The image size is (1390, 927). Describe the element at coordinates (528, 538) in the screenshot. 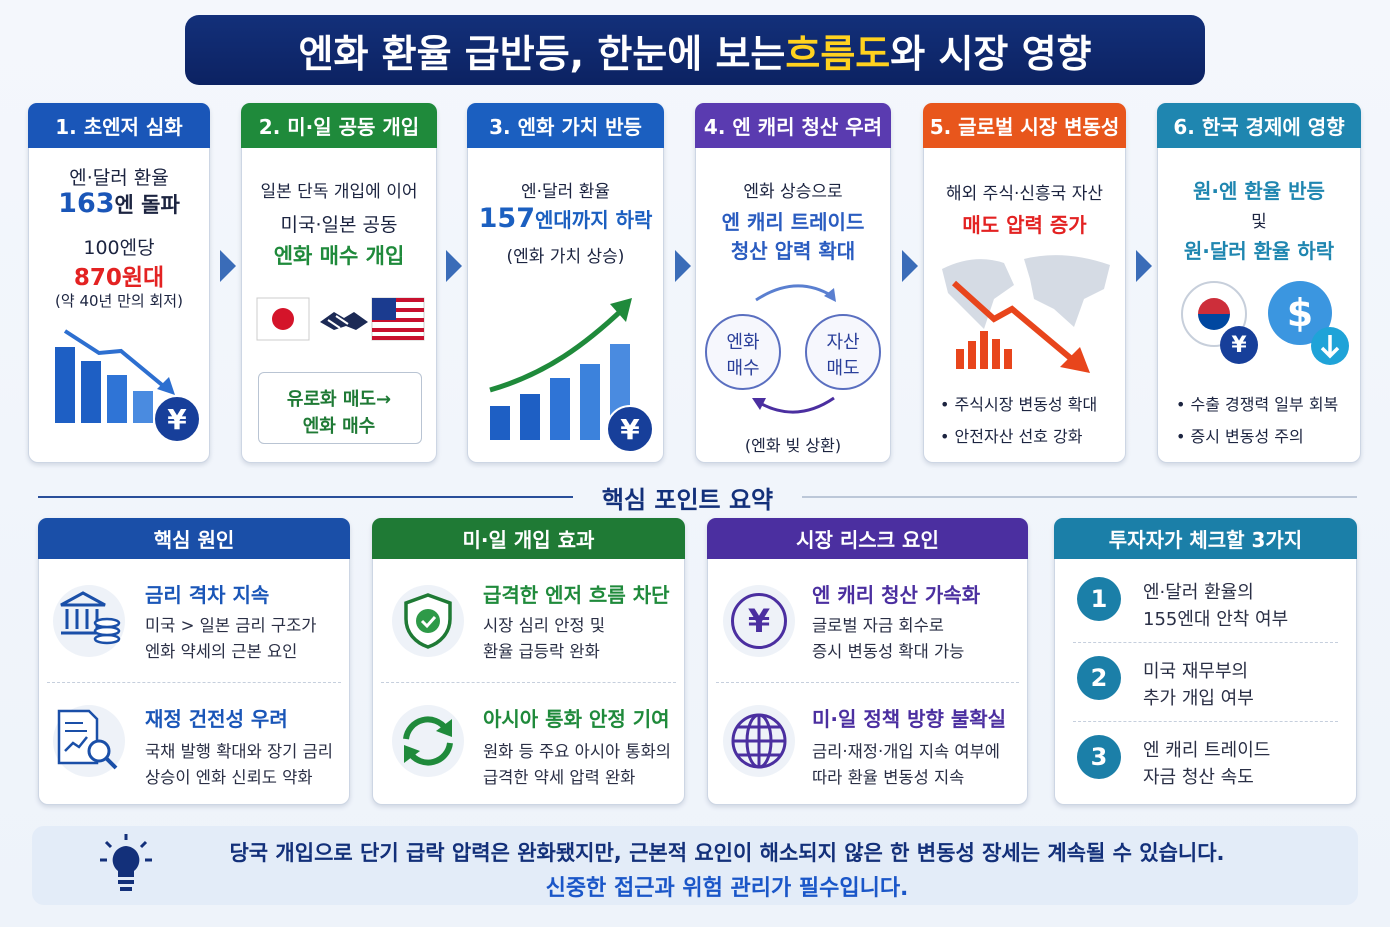

I see `card-title: 미·일 개입 효과` at that location.